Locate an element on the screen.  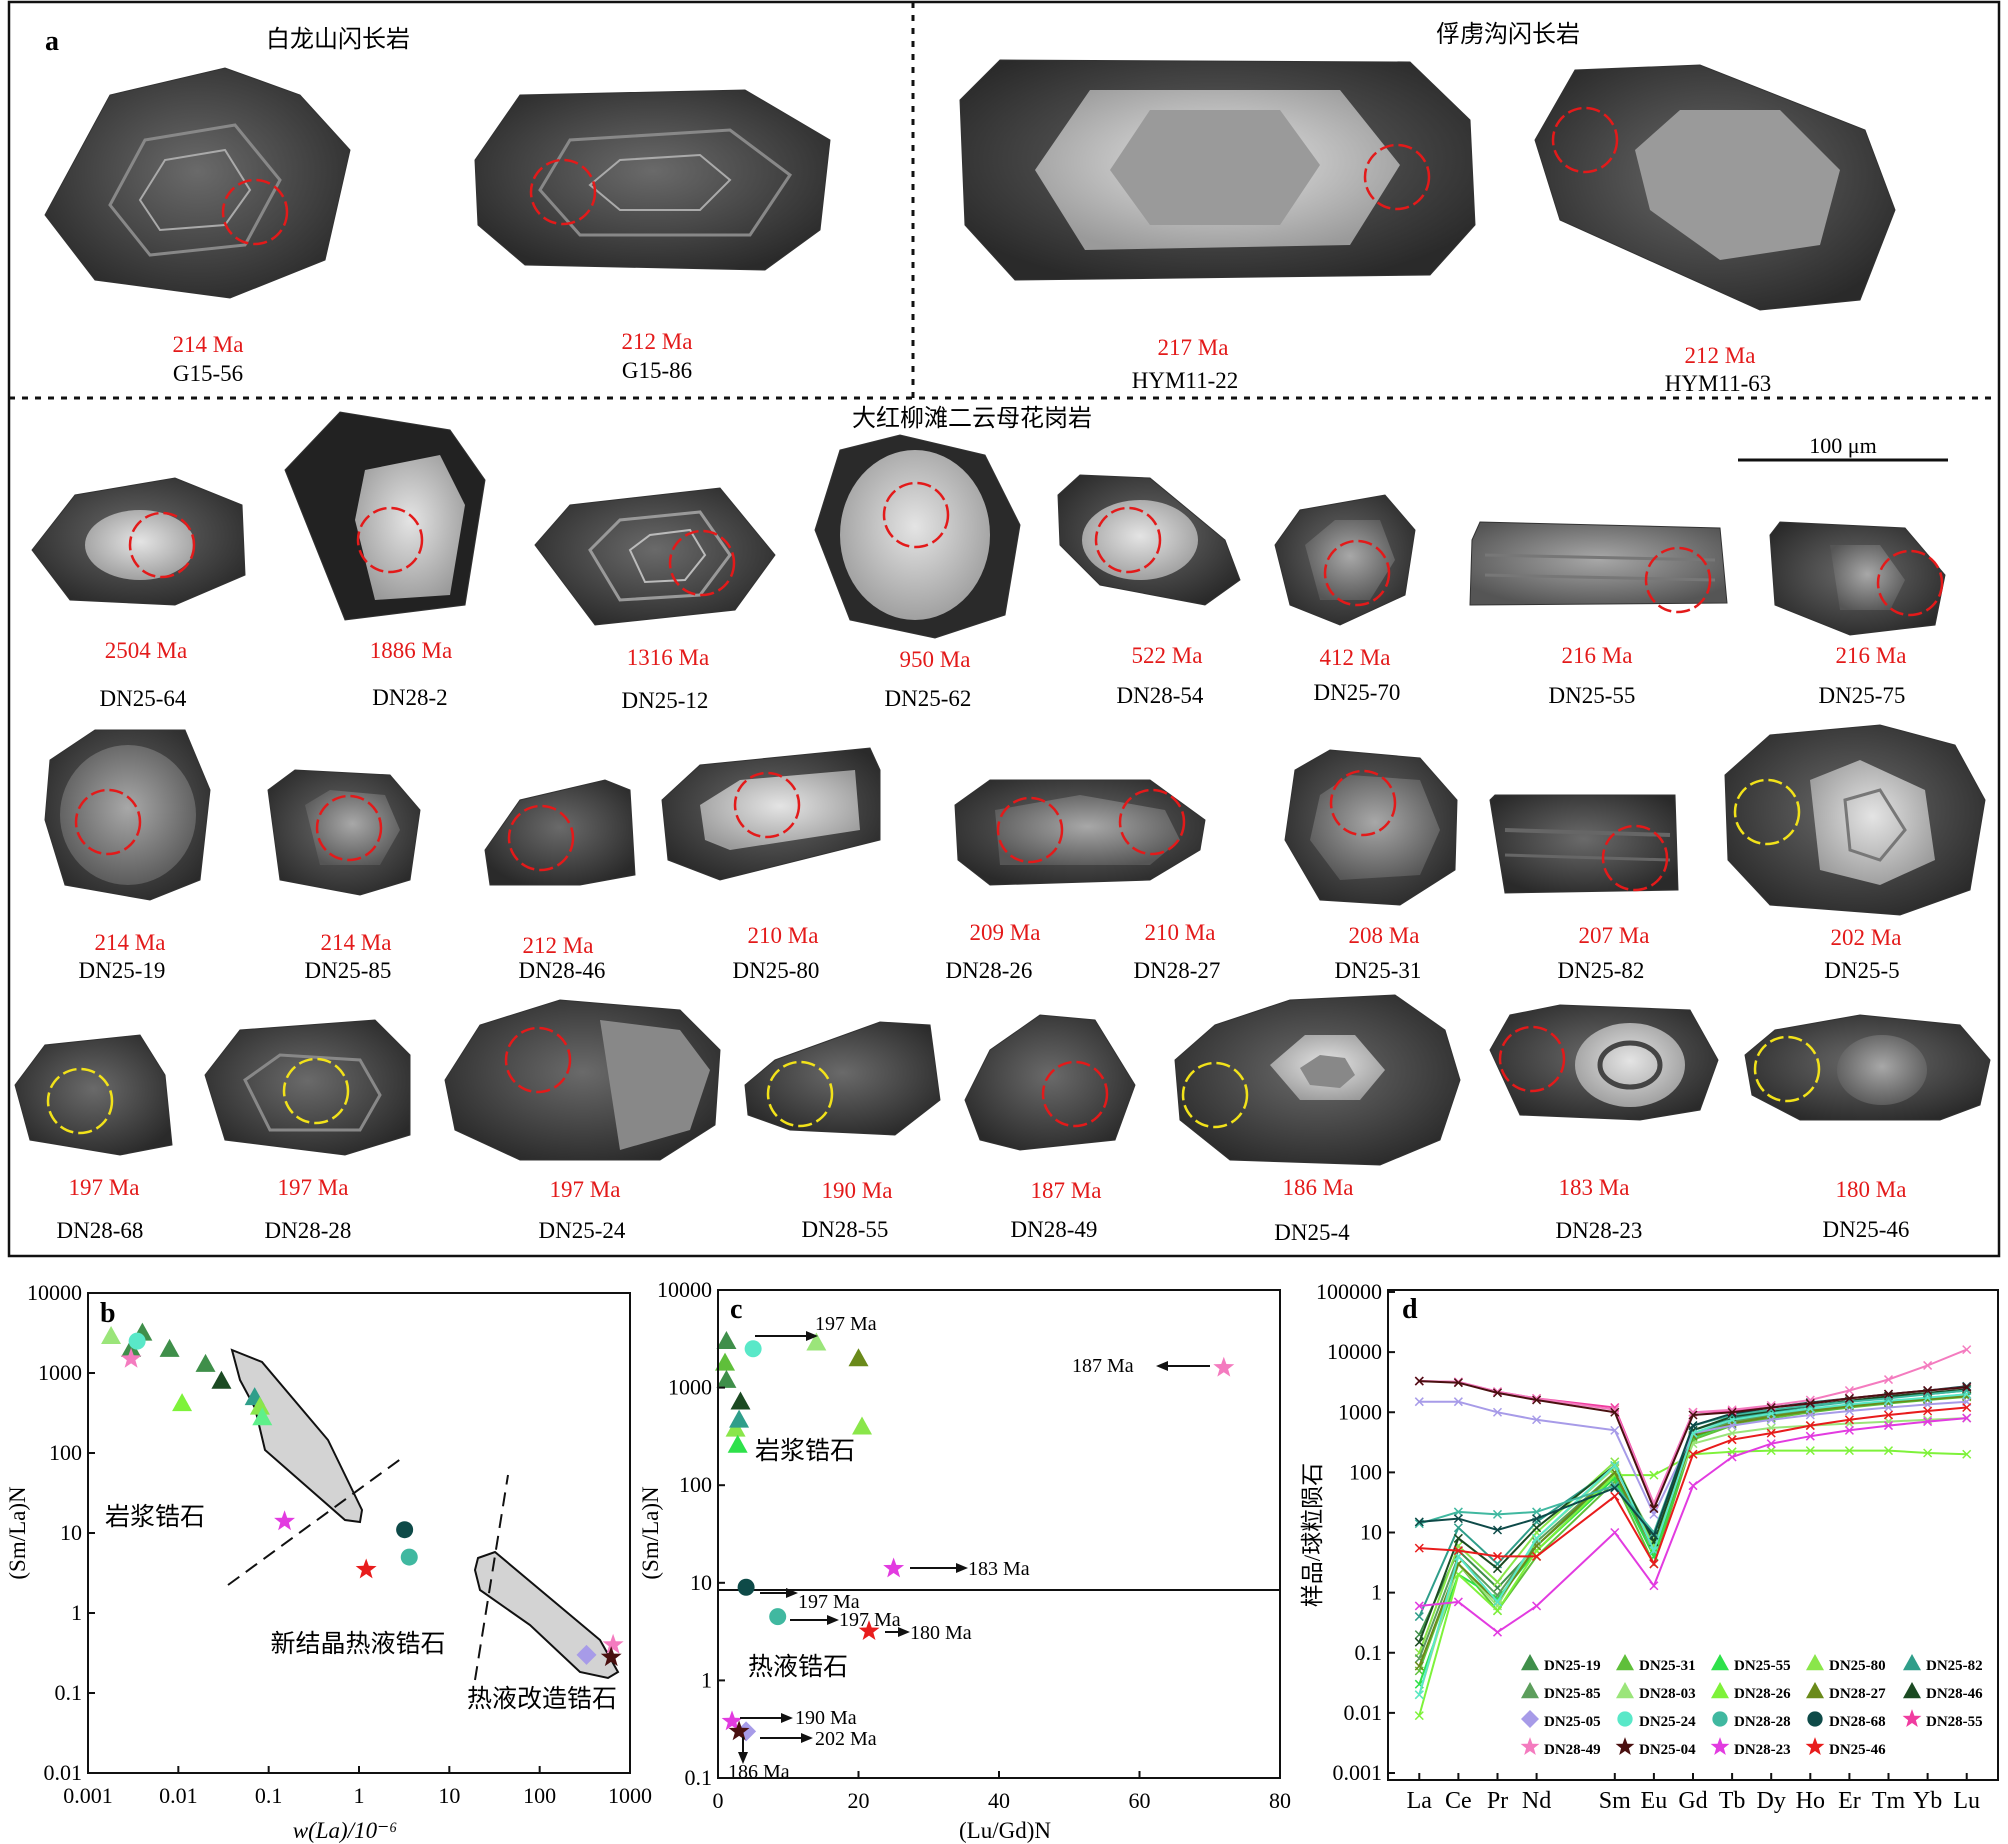
annotation-197ma-3: 197 Ma is located at coordinates (870, 1620).